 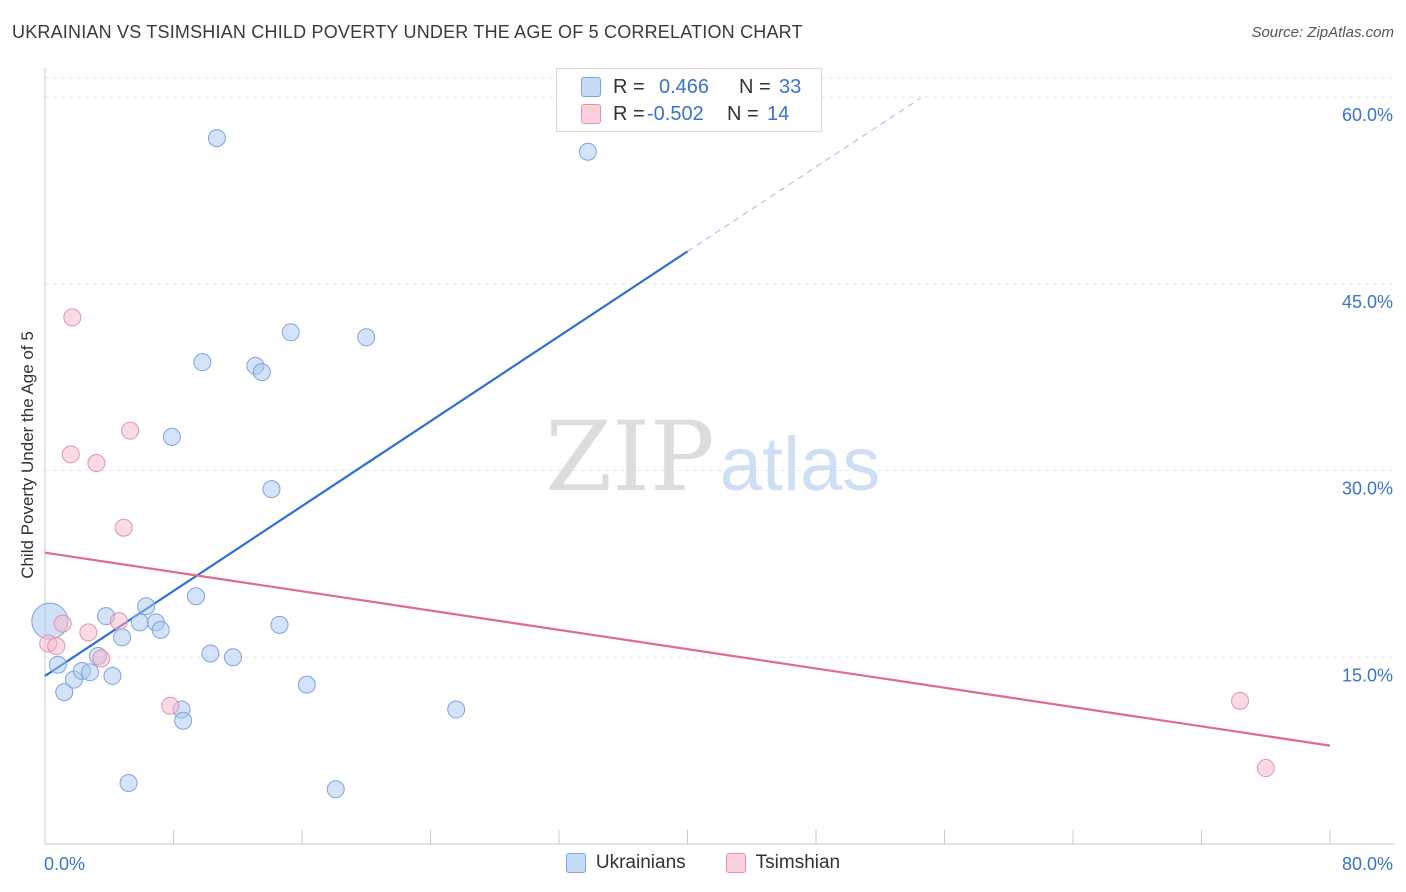 I want to click on watermark-atlas: atlas, so click(x=800, y=464).